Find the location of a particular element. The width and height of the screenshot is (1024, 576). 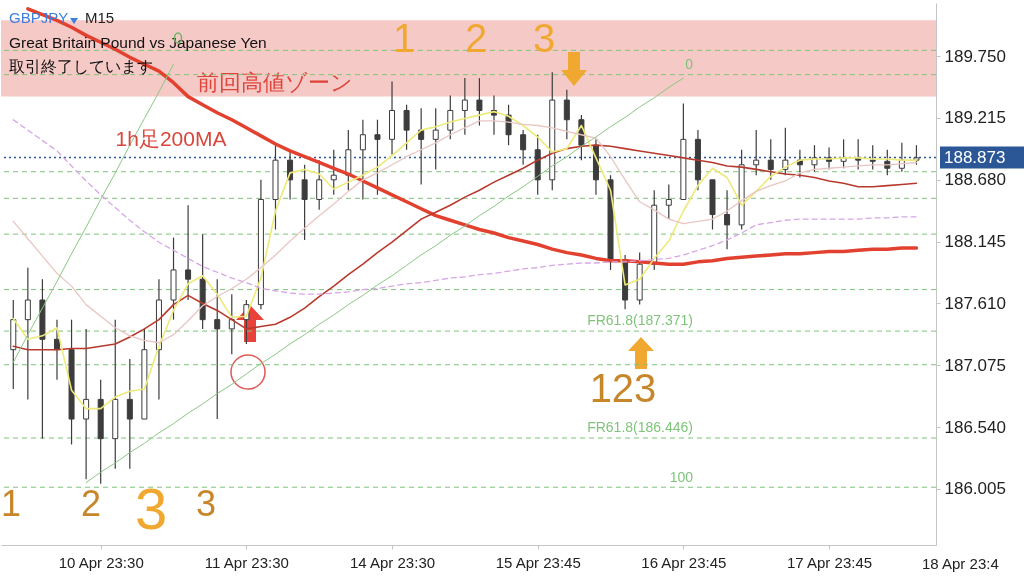

y-tick-label: 189.215 is located at coordinates (975, 118).